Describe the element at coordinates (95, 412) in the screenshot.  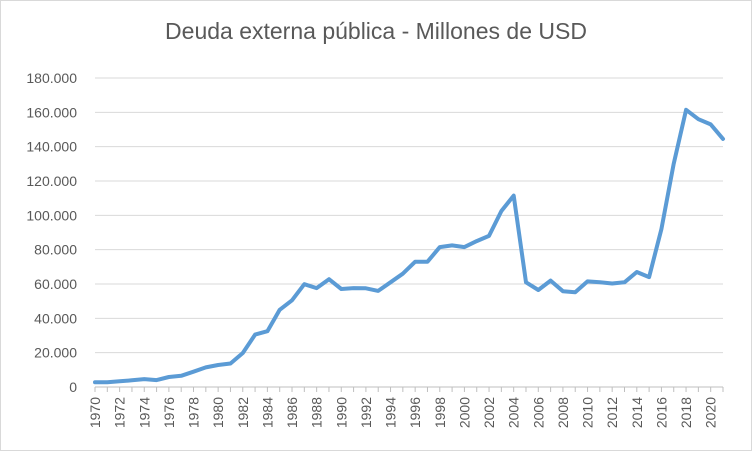
I see `x-tick-label: 1970` at that location.